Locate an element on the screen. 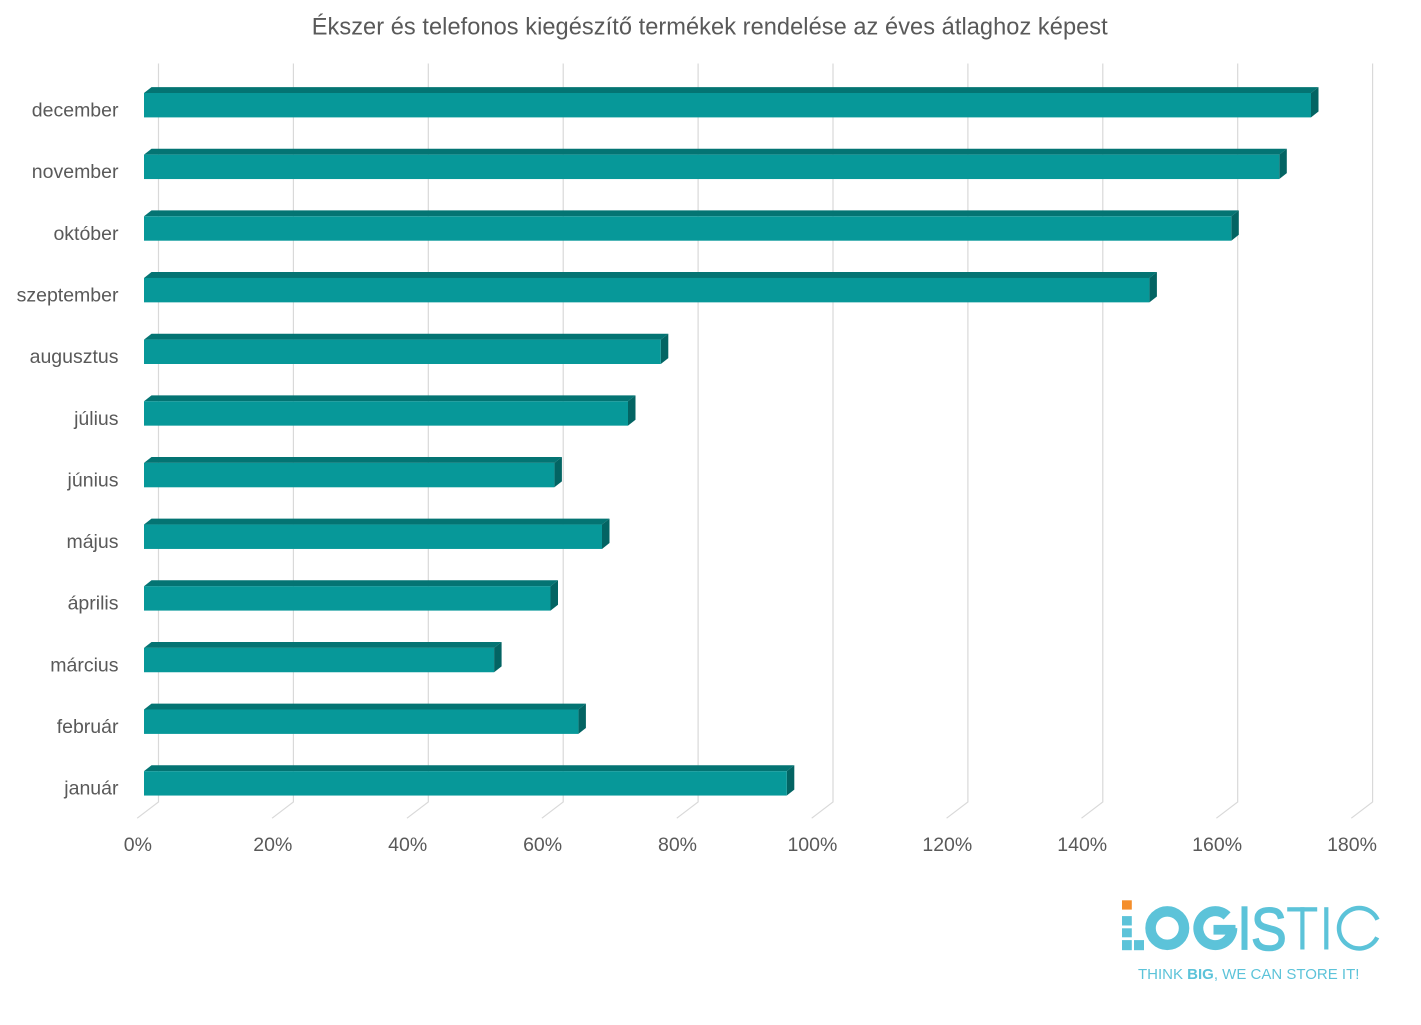  svg-text: május is located at coordinates (92, 542).